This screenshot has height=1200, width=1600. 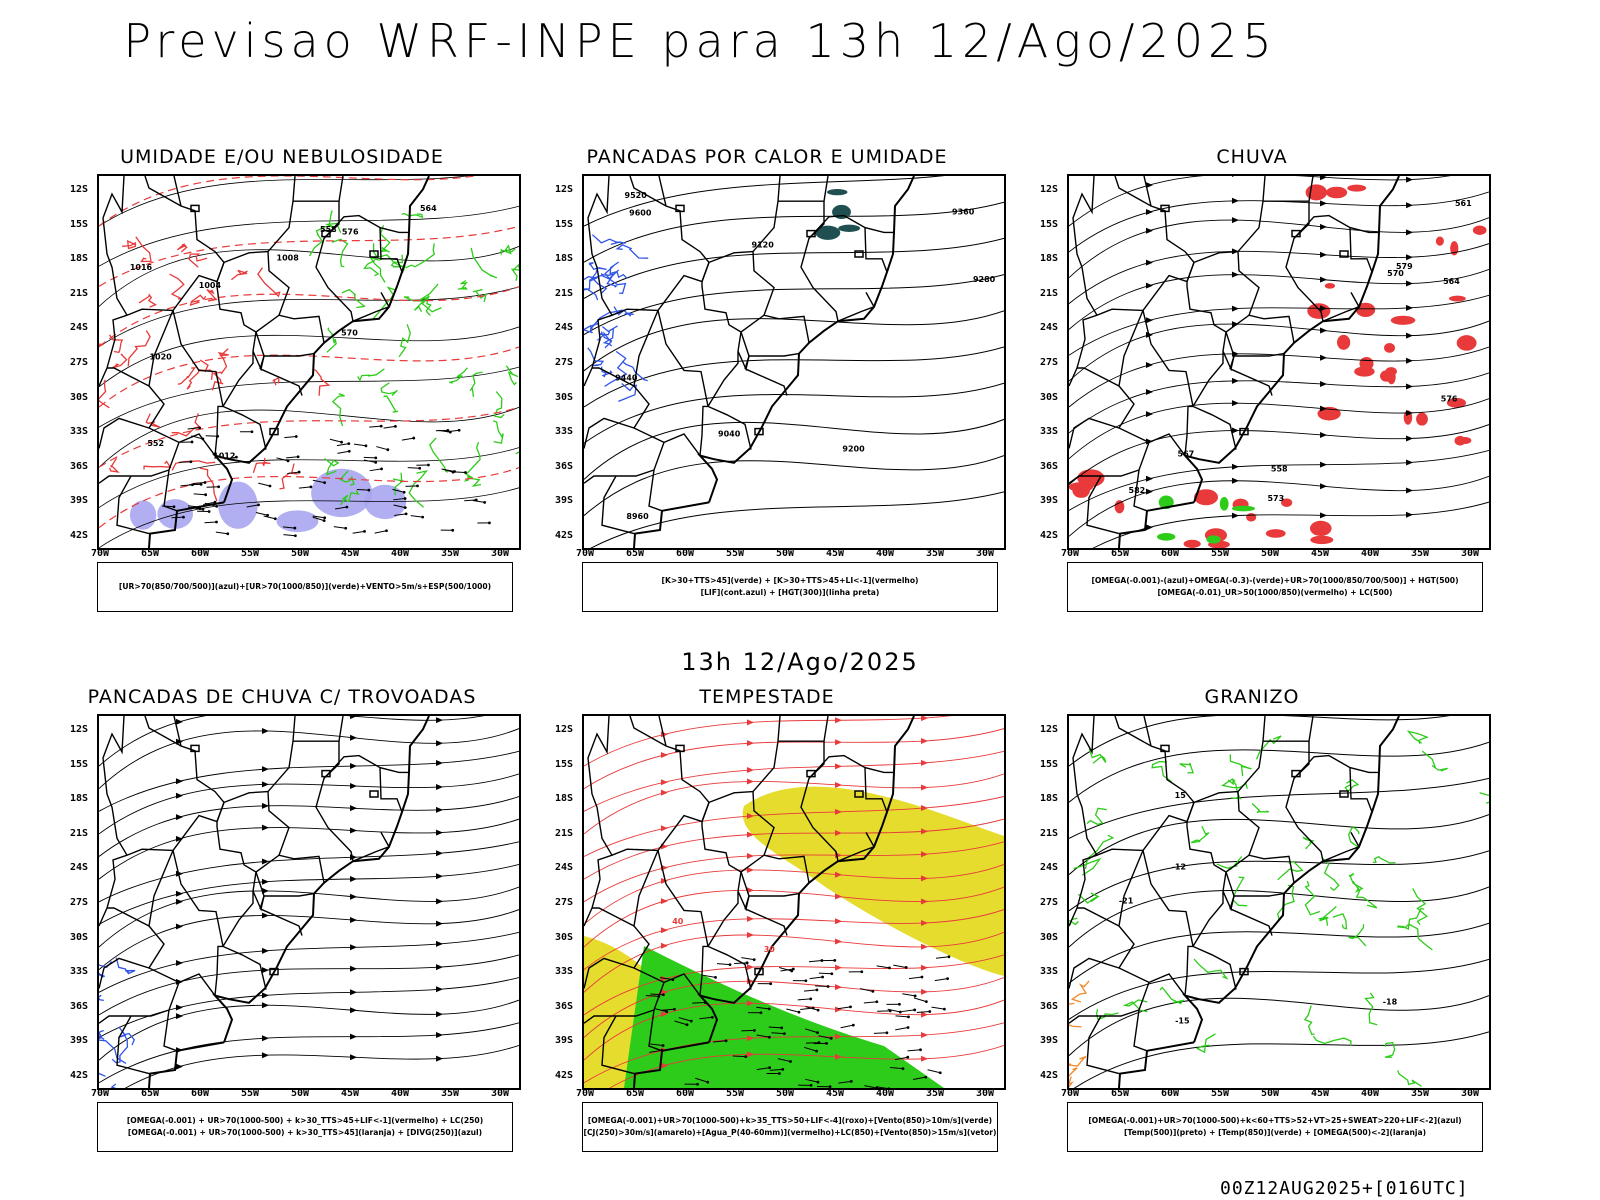 What do you see at coordinates (564, 466) in the screenshot?
I see `lat-tick-label: 36S` at bounding box center [564, 466].